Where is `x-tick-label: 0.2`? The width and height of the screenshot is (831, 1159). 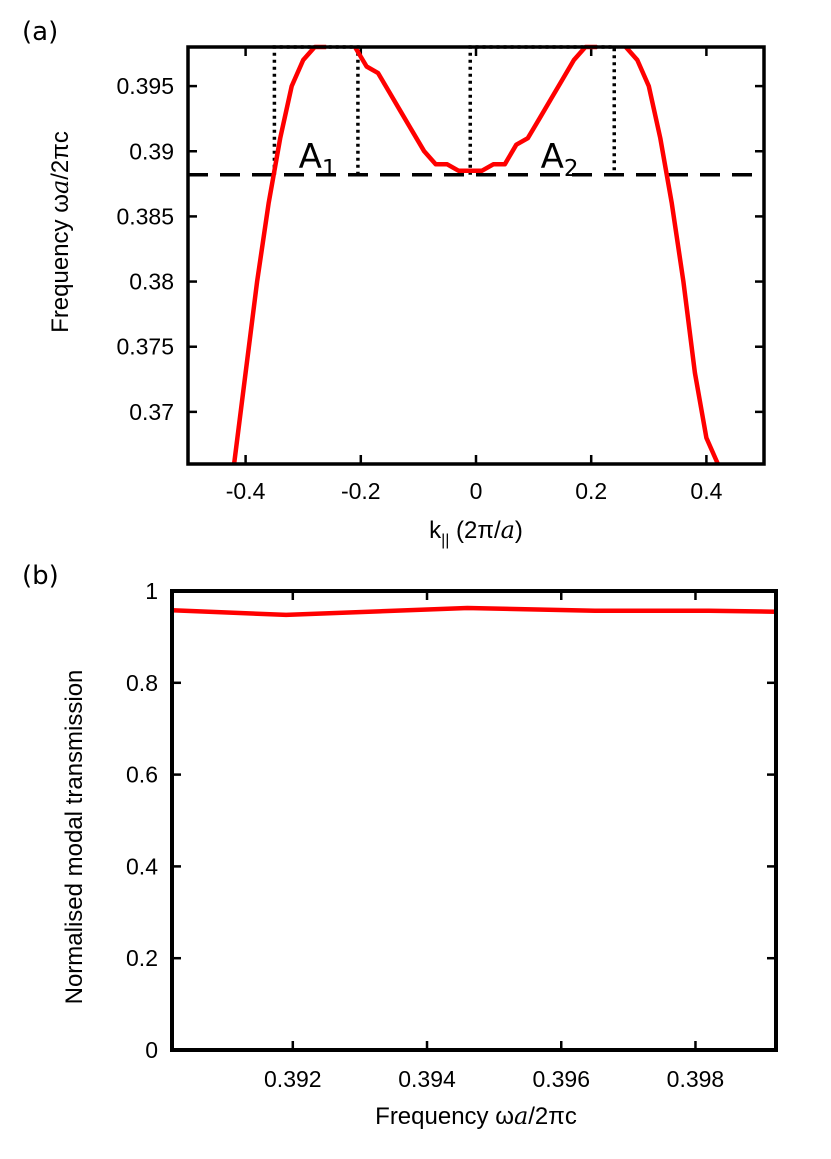 x-tick-label: 0.2 is located at coordinates (591, 491).